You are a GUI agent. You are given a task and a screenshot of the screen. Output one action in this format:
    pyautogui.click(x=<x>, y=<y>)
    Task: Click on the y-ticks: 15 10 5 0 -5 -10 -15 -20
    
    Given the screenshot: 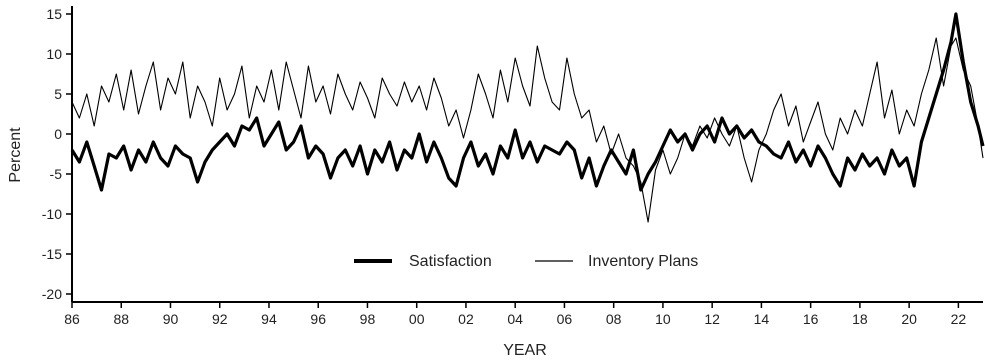 What is the action you would take?
    pyautogui.click(x=57, y=154)
    